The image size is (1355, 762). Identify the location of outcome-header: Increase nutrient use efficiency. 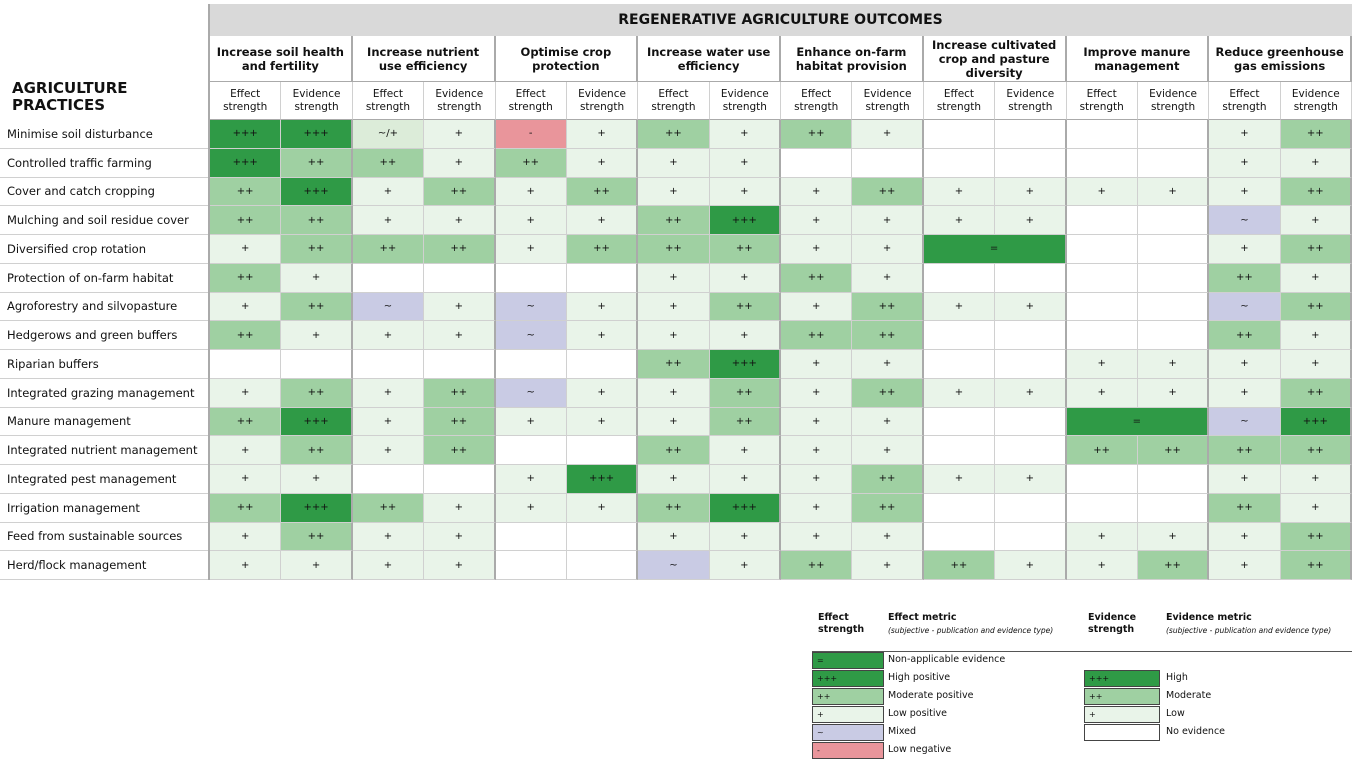
(424, 59).